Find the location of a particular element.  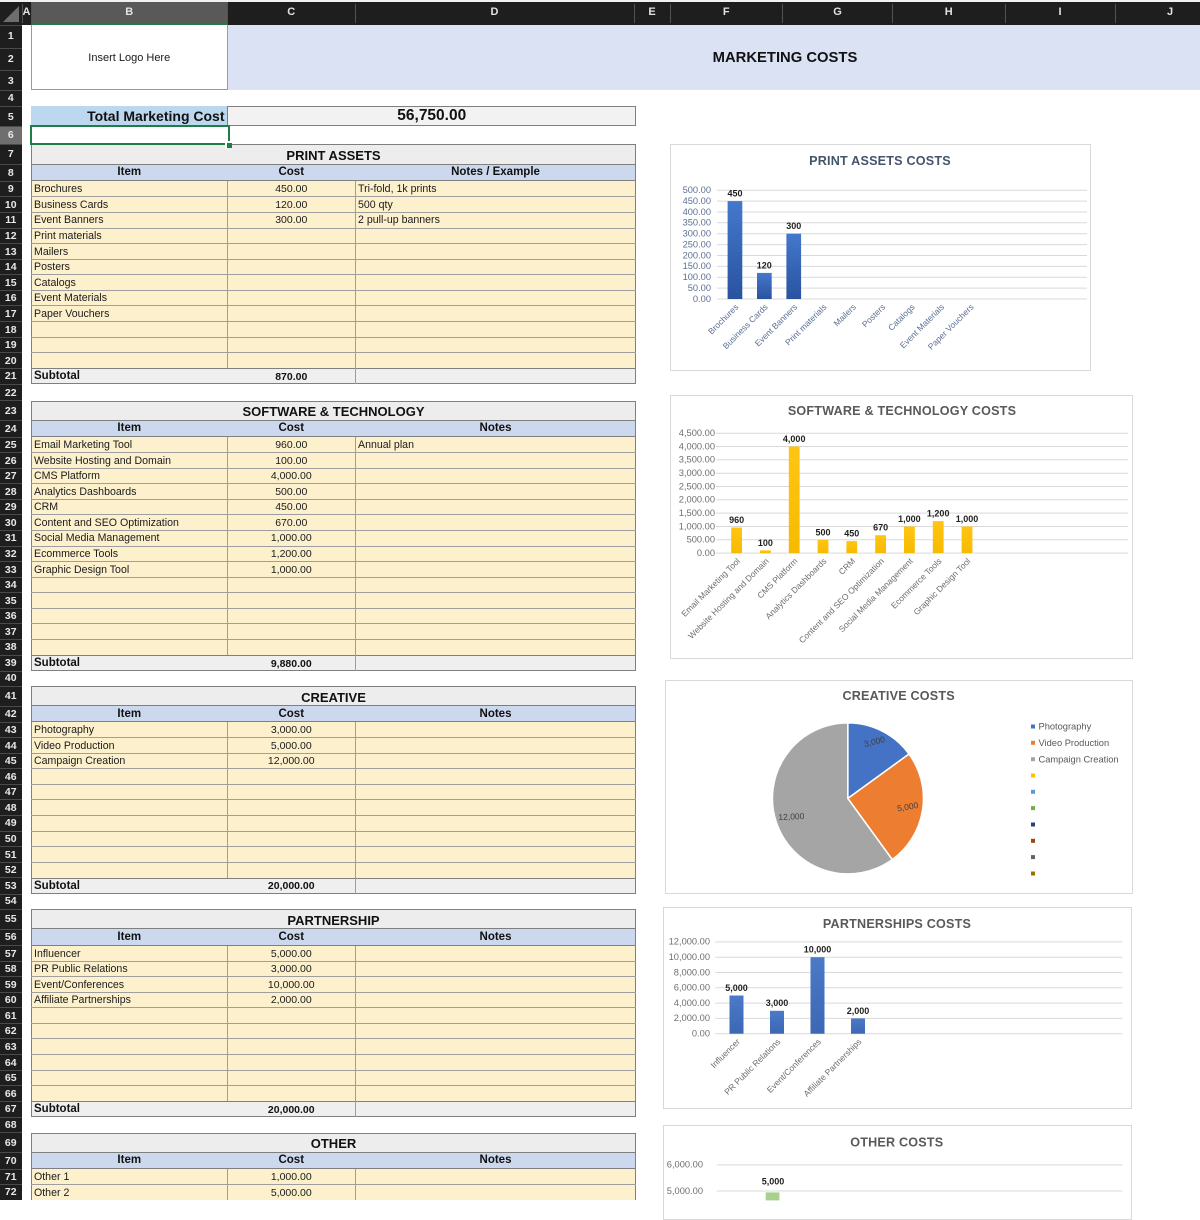

svg-text: 3,500.00 is located at coordinates (696, 459).